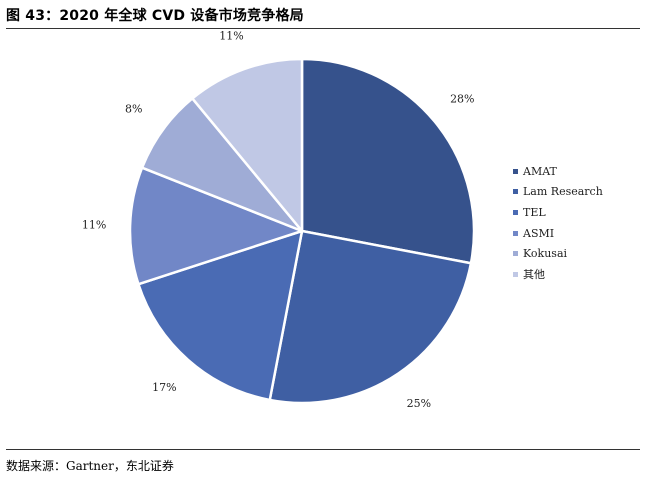 The width and height of the screenshot is (646, 491). I want to click on slice-label-5: 11%, so click(231, 35).